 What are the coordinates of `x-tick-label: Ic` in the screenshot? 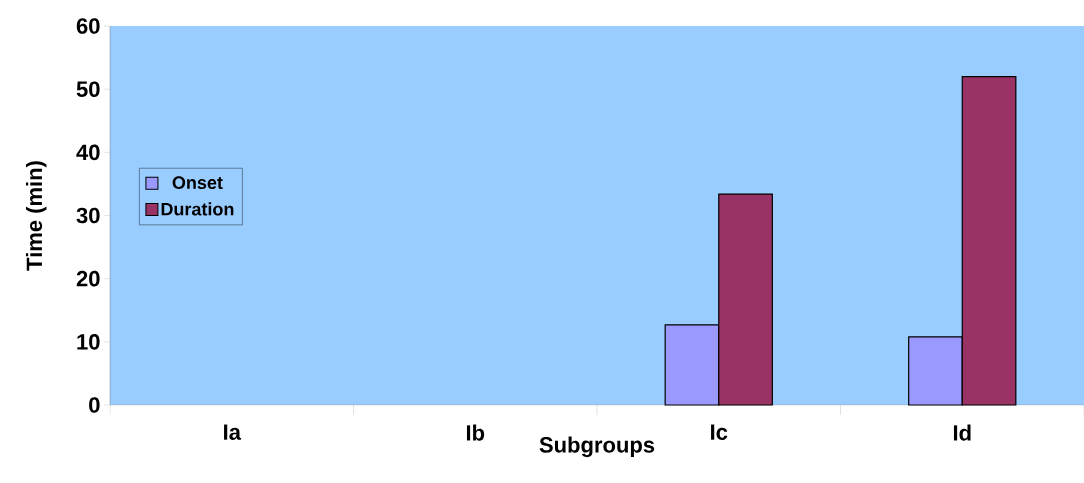 It's located at (719, 432).